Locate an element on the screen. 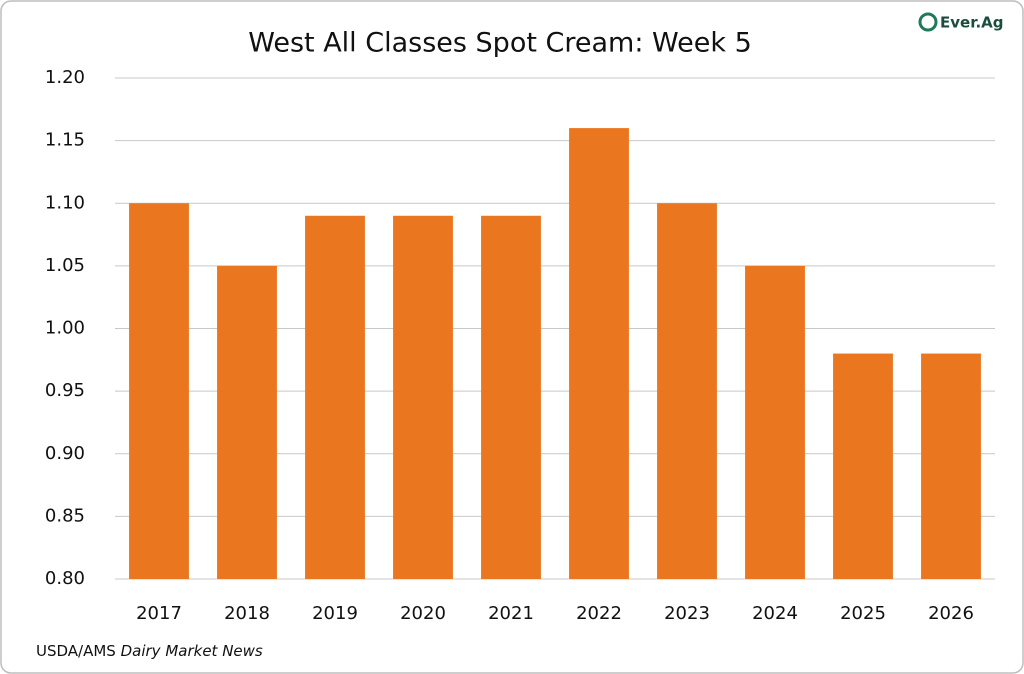 This screenshot has width=1024, height=674. x-tick-label: 2024 is located at coordinates (775, 613).